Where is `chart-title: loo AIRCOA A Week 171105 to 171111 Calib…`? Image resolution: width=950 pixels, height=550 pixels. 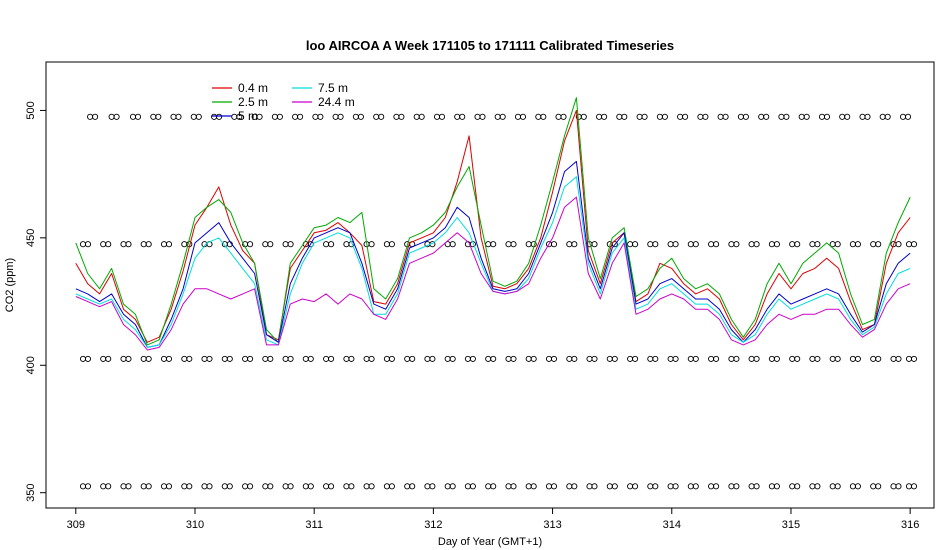 chart-title: loo AIRCOA A Week 171105 to 171111 Calib… is located at coordinates (490, 45).